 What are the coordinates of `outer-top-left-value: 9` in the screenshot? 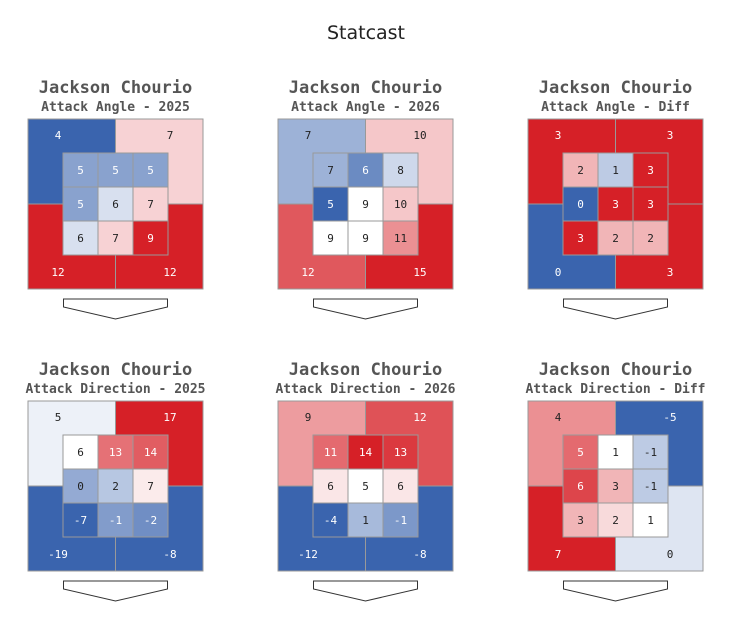 It's located at (308, 417).